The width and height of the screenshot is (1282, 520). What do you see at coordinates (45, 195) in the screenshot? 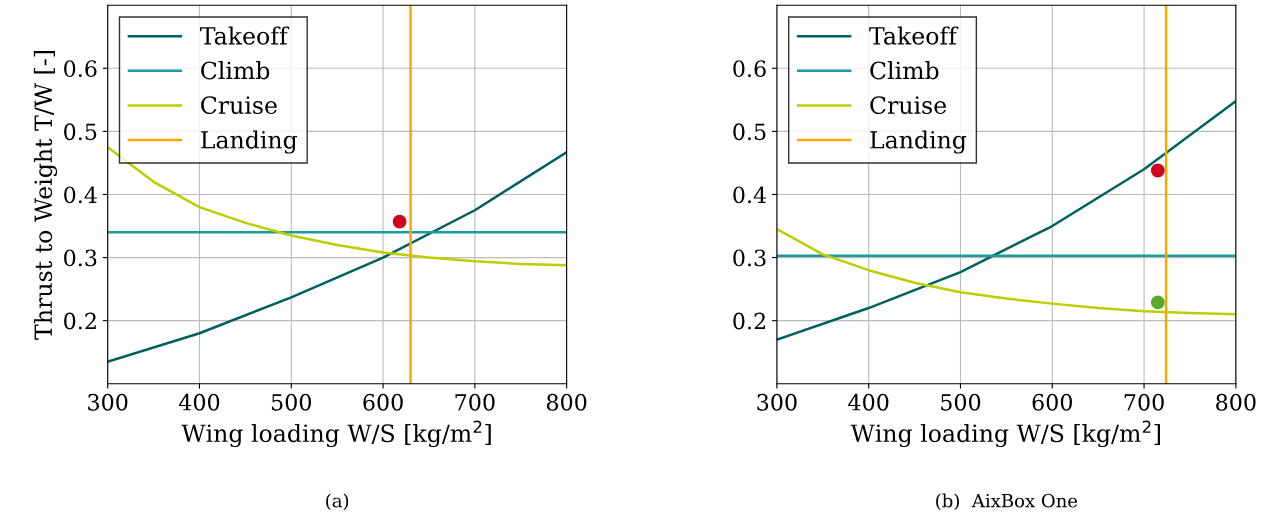
I see `y-axis-title: Thrust to Weight T/W [-]` at bounding box center [45, 195].